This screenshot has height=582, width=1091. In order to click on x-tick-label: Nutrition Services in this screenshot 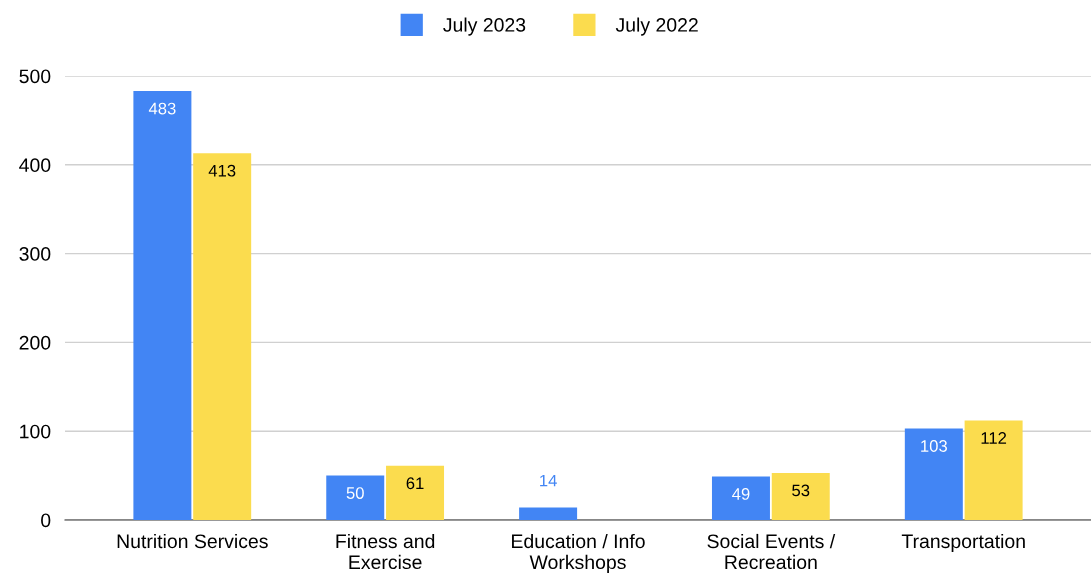, I will do `click(192, 541)`.